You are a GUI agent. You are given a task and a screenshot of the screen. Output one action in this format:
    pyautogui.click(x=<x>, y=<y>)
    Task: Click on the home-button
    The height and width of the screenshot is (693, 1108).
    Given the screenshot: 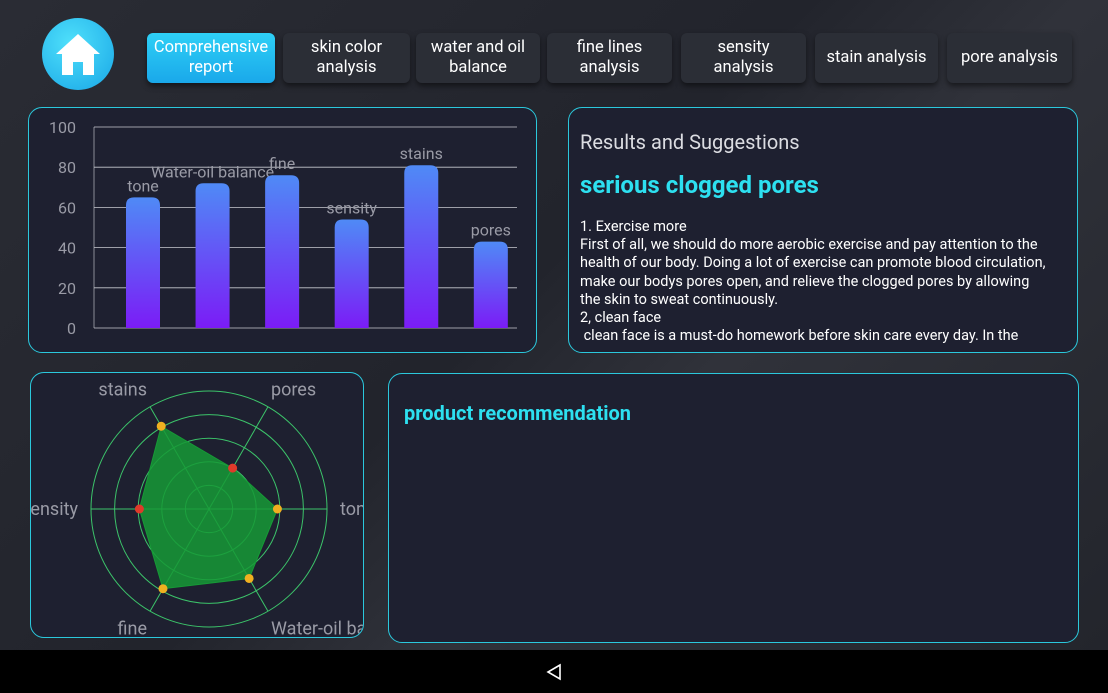 What is the action you would take?
    pyautogui.click(x=78, y=54)
    